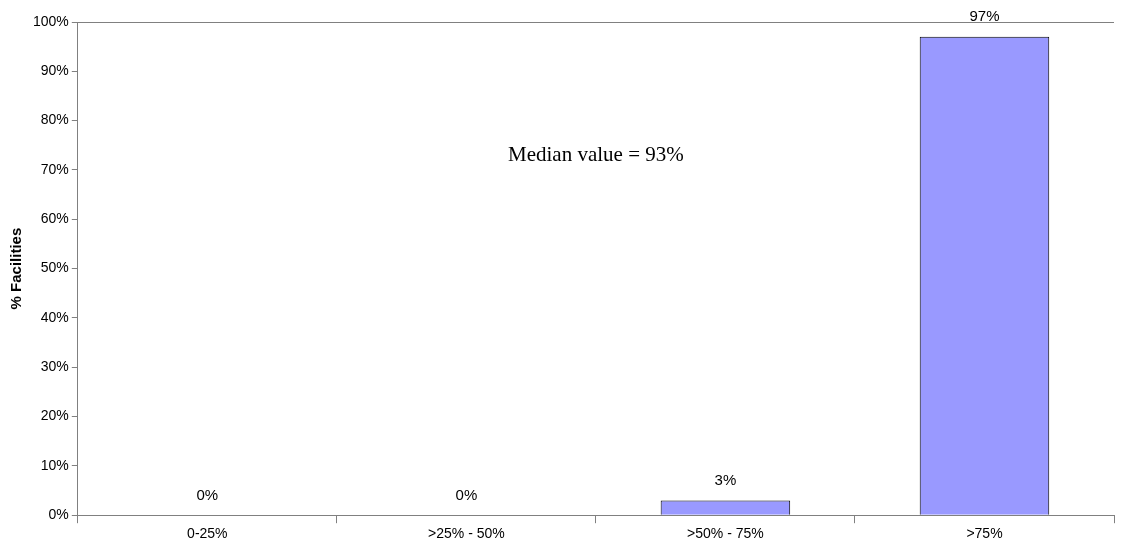  Describe the element at coordinates (50, 20) in the screenshot. I see `y-tick-label: 100%` at that location.